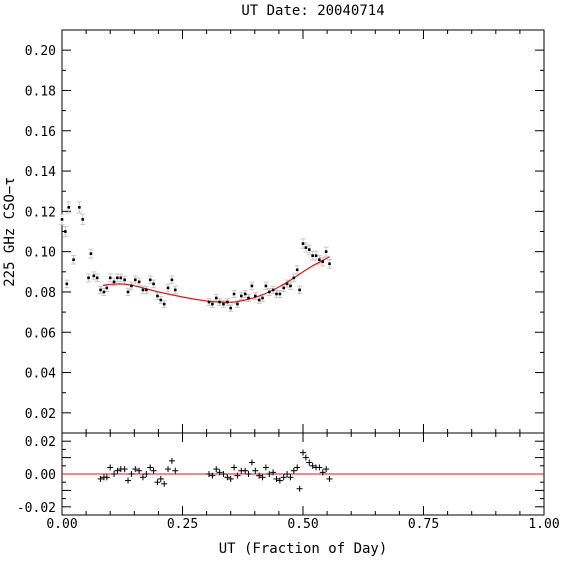 The height and width of the screenshot is (574, 574). I want to click on tau-y-tick-label: 0.20, so click(40, 51).